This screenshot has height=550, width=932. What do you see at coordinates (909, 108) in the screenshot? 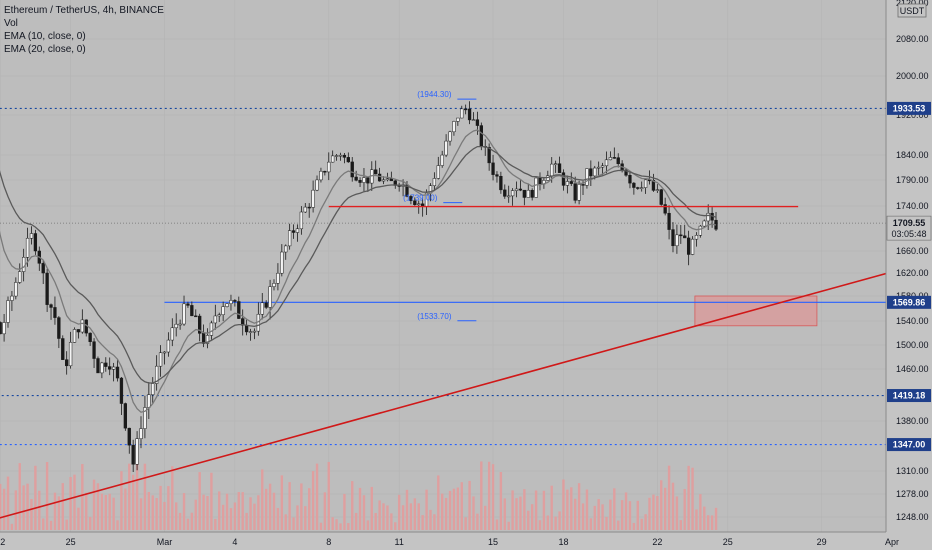
I see `price-tag-bg` at bounding box center [909, 108].